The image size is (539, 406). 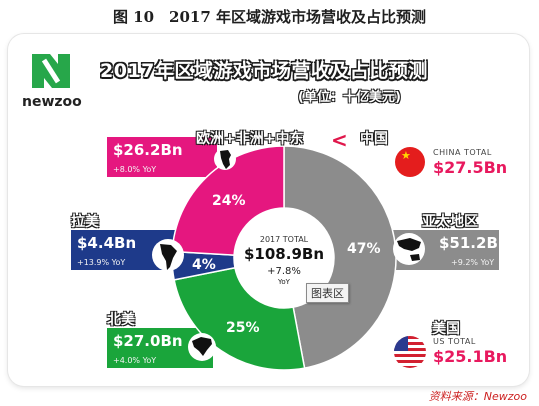 I want to click on na-value: $27.0Bn, so click(x=148, y=341).